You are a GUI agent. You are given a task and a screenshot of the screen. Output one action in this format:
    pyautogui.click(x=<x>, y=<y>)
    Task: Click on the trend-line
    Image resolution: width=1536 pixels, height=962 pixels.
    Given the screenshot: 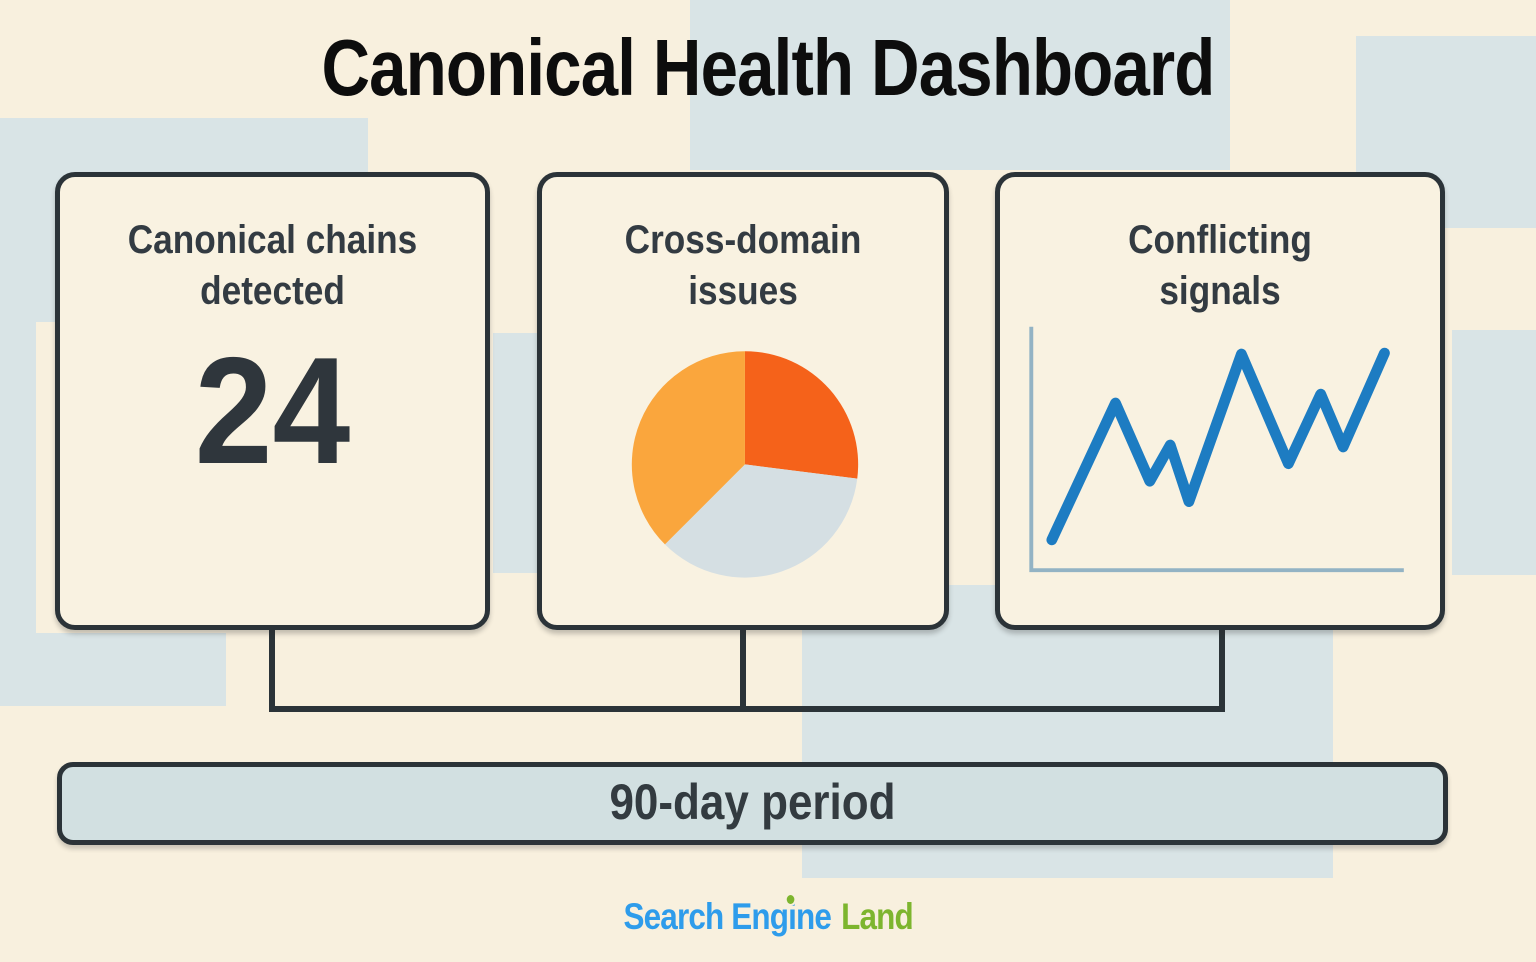 What is the action you would take?
    pyautogui.click(x=1218, y=446)
    